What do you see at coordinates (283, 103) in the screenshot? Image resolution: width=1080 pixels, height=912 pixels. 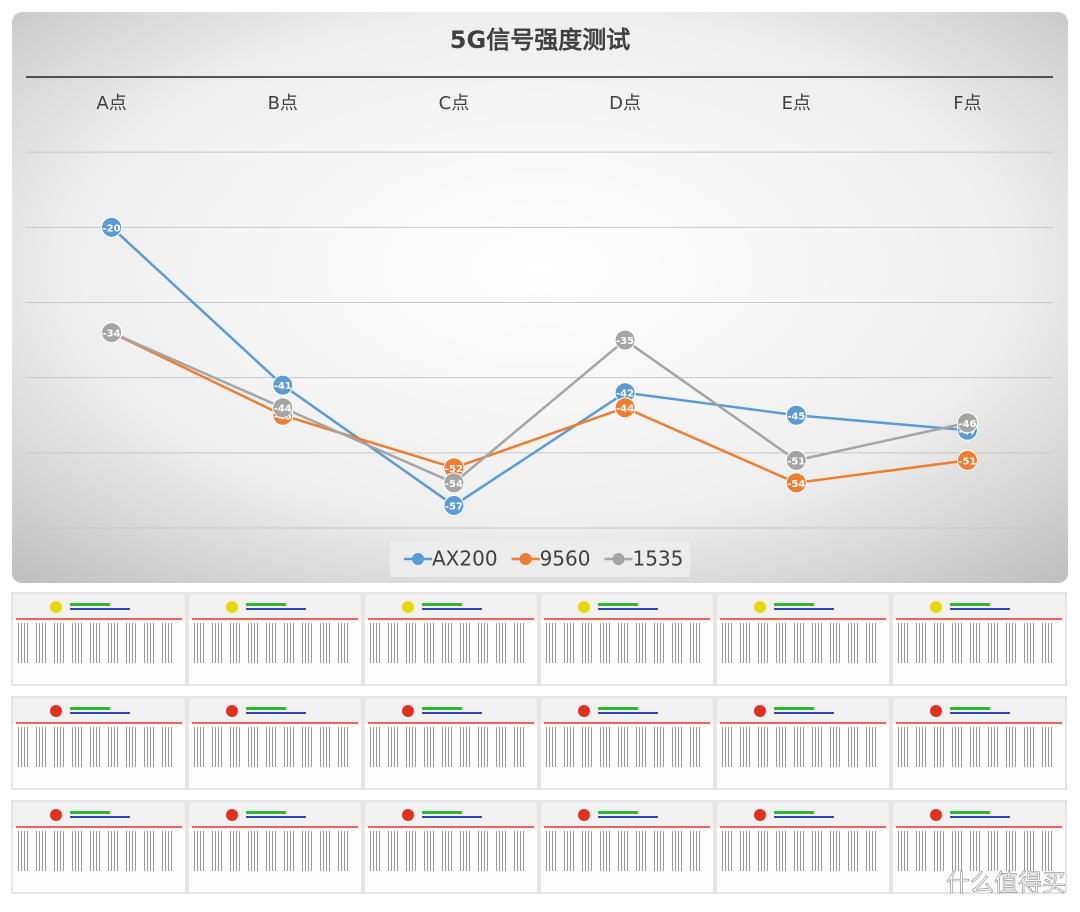 I see `x-tick-label: B点` at bounding box center [283, 103].